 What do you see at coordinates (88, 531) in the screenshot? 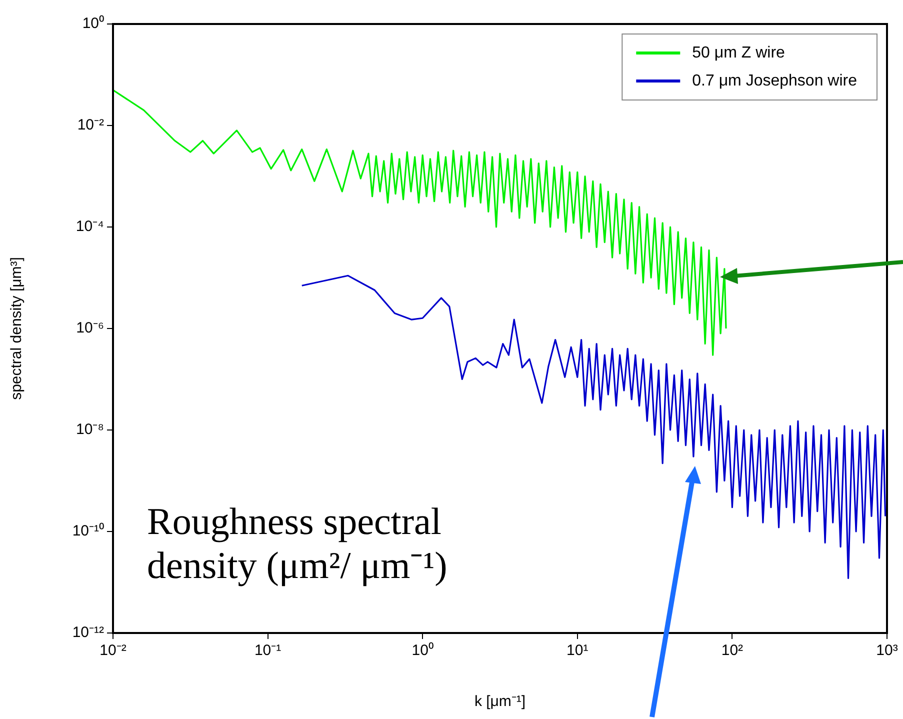
I see `y-tick-label: 10⁻¹⁰` at bounding box center [88, 531].